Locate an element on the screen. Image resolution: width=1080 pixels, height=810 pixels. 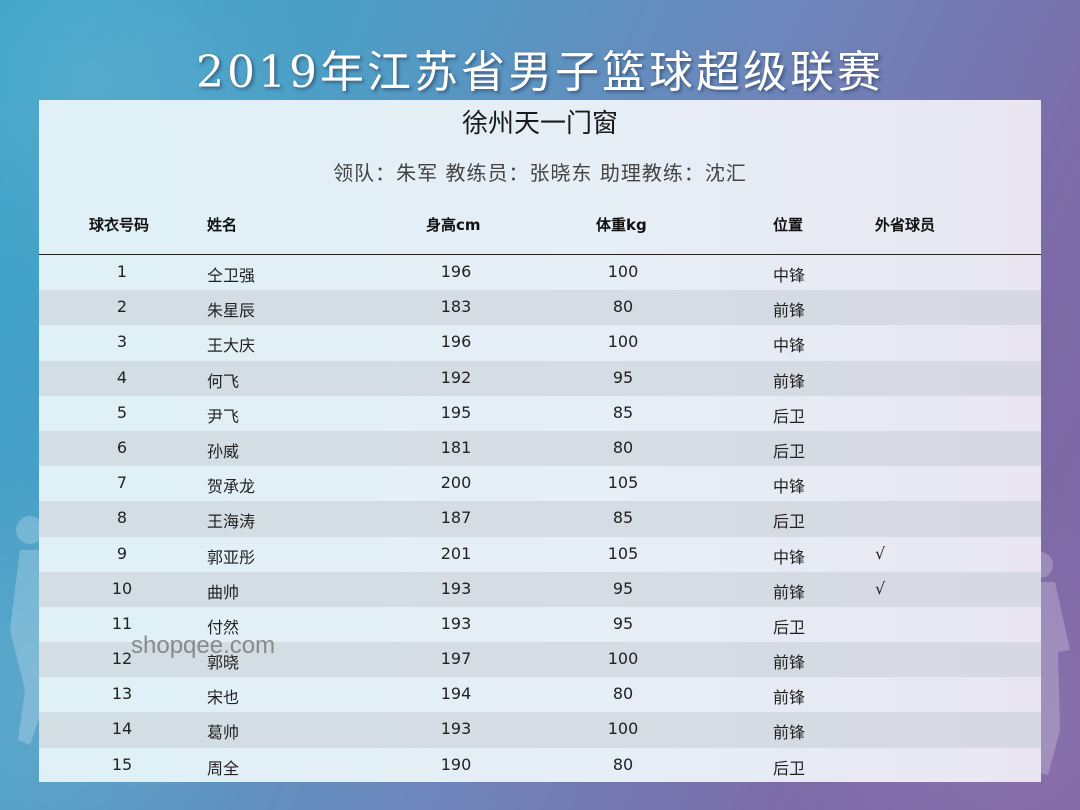
cell-number: 2 is located at coordinates (122, 307).